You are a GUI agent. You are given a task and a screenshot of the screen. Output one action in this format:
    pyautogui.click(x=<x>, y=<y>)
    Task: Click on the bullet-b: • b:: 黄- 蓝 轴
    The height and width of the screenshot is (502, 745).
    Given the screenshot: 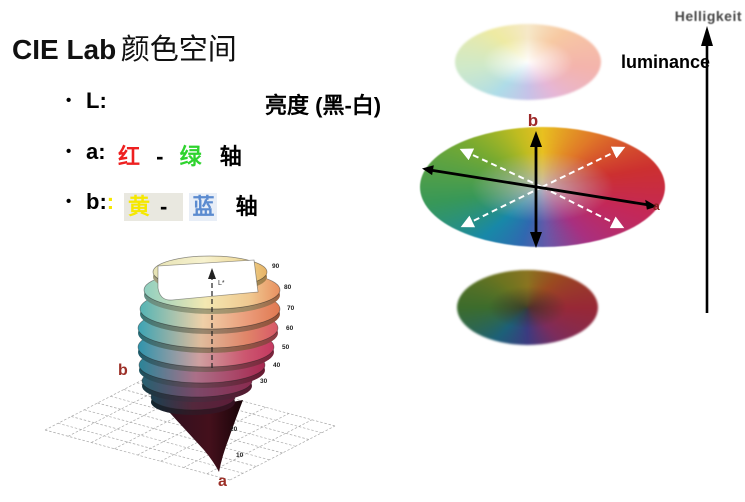 What is the action you would take?
    pyautogui.click(x=220, y=205)
    